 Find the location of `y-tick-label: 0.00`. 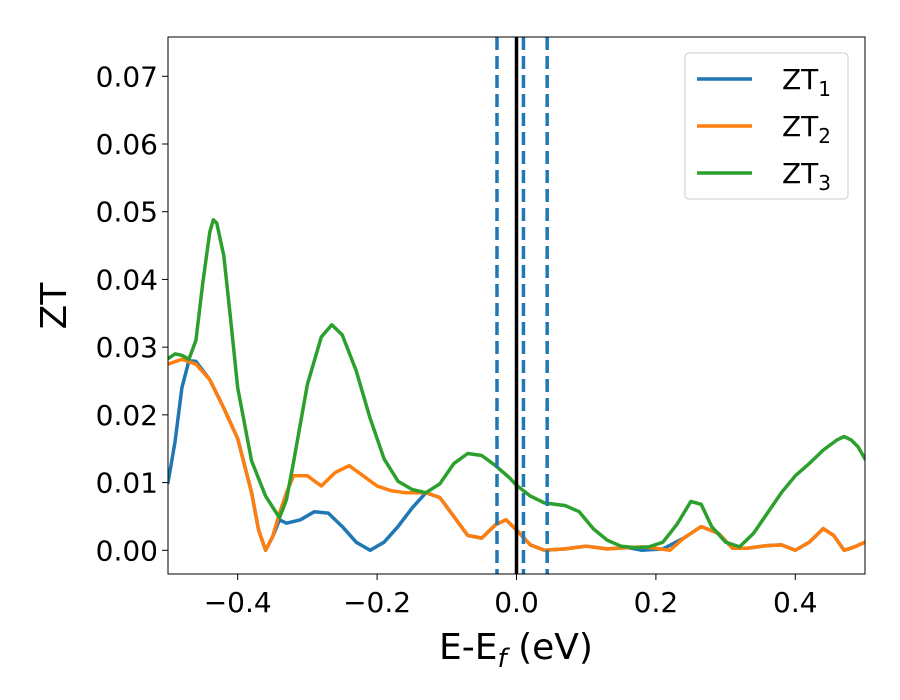

y-tick-label: 0.00 is located at coordinates (127, 550).